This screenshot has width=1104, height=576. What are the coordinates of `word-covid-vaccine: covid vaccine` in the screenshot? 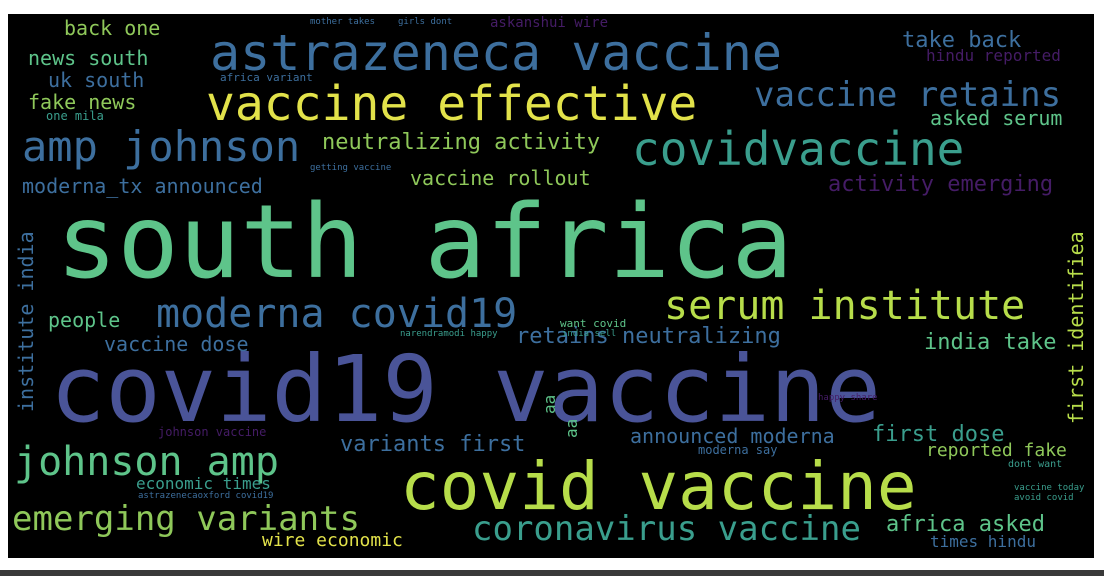 It's located at (658, 486).